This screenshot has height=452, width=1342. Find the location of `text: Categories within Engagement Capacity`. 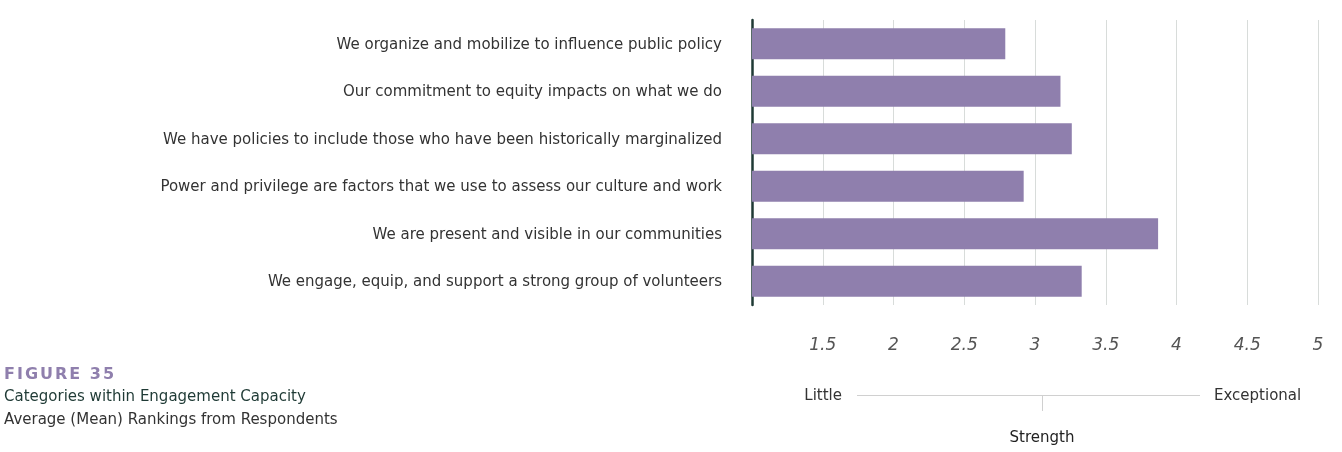

text: Categories within Engagement Capacity is located at coordinates (155, 396).